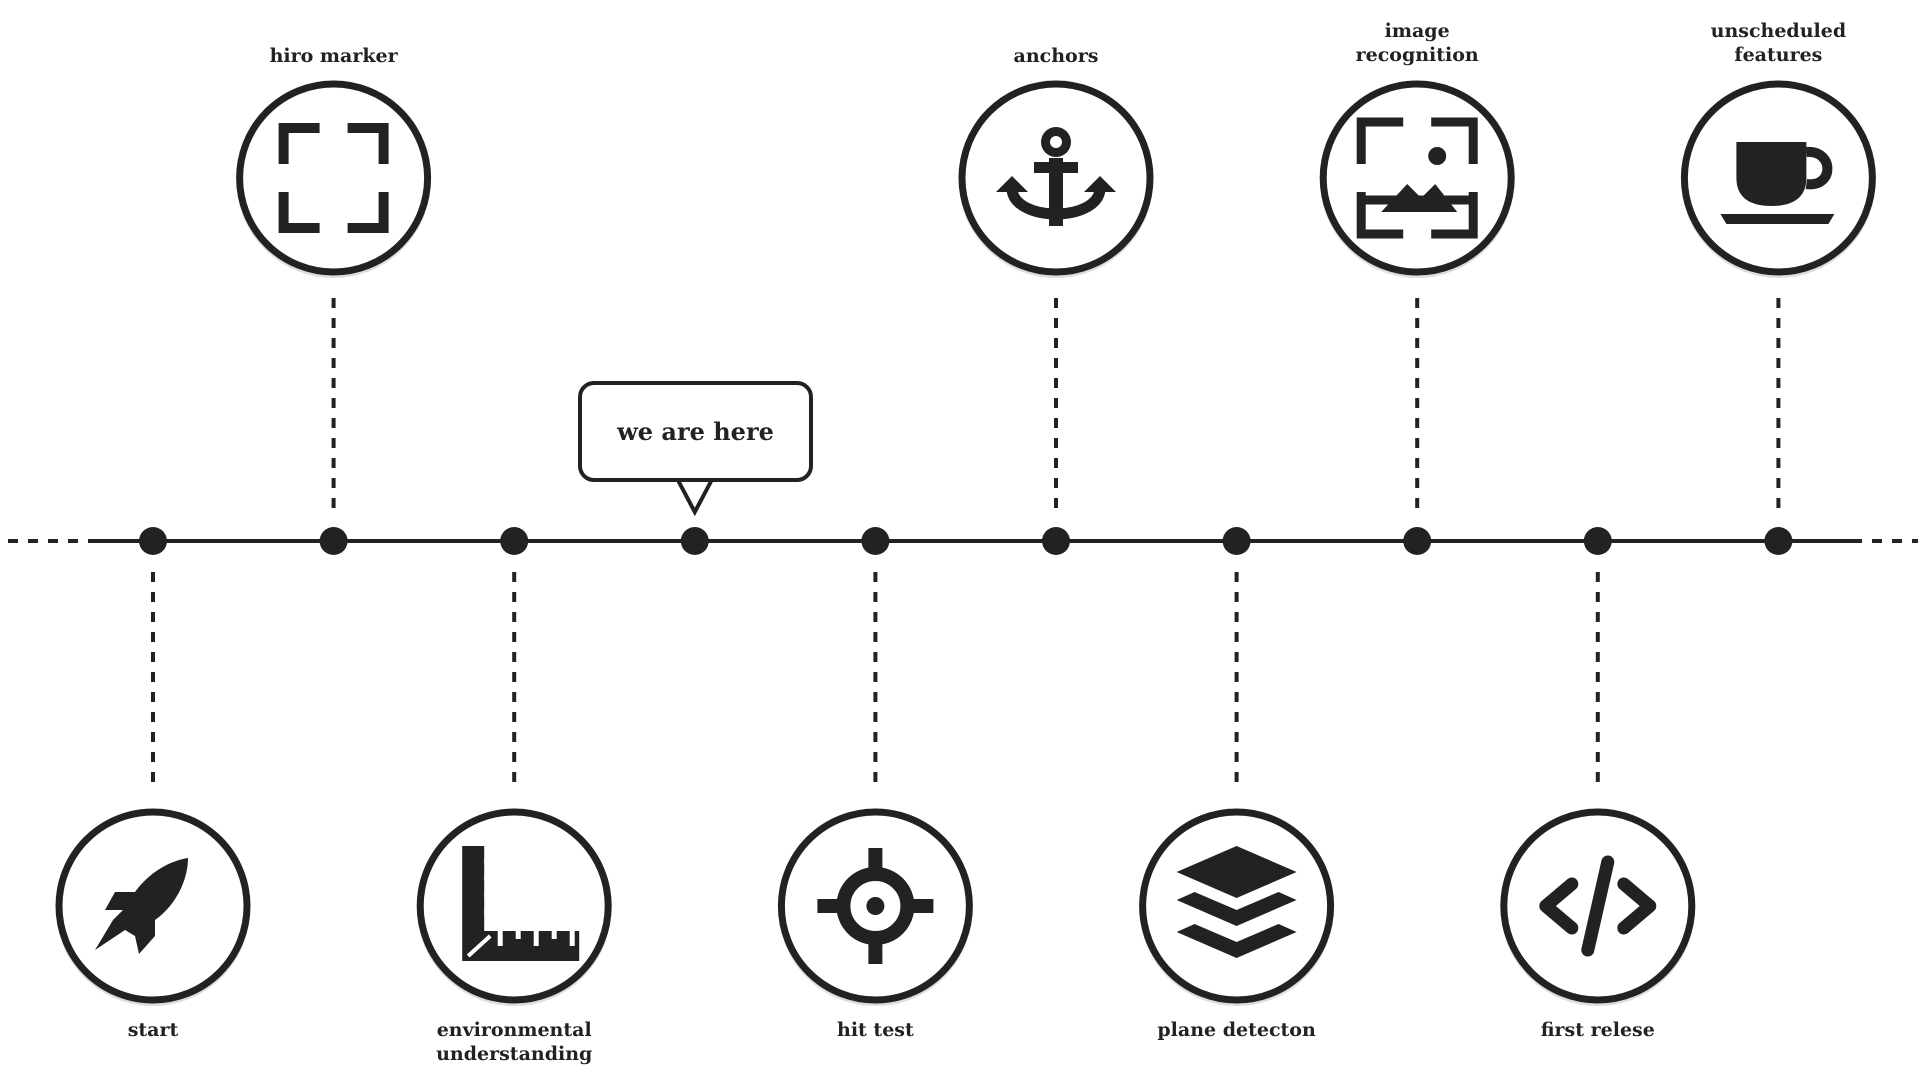 The image size is (1920, 1080). Describe the element at coordinates (514, 906) in the screenshot. I see `environmental-understanding-circle` at that location.